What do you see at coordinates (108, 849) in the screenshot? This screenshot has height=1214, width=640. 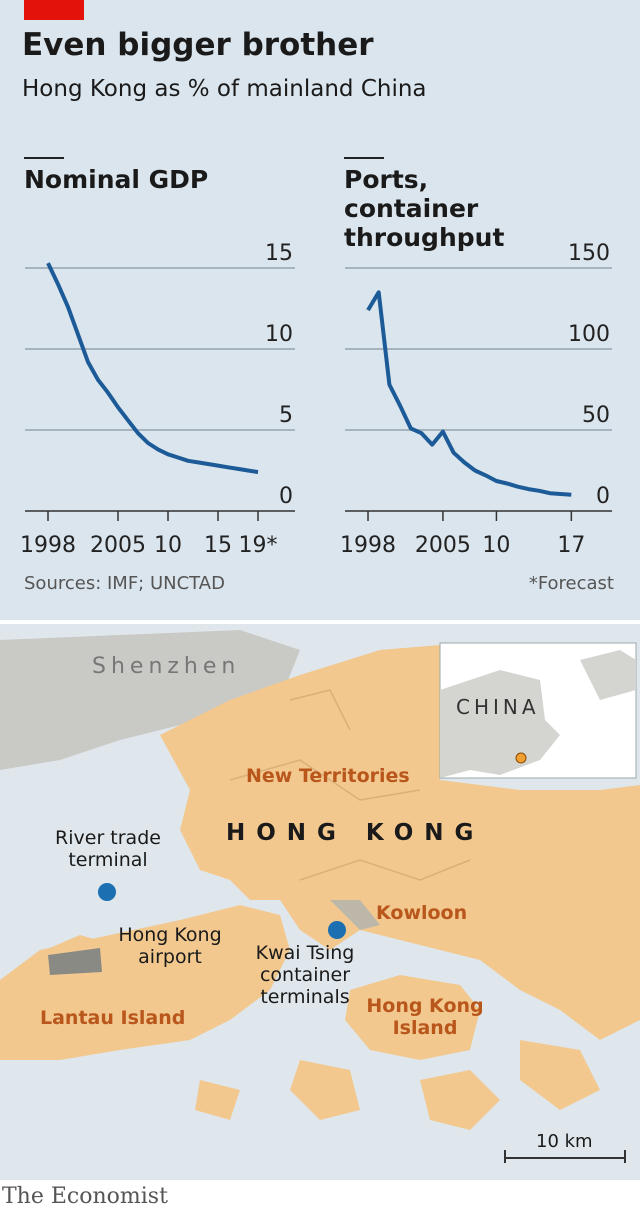 I see `map-label: River trade terminal` at bounding box center [108, 849].